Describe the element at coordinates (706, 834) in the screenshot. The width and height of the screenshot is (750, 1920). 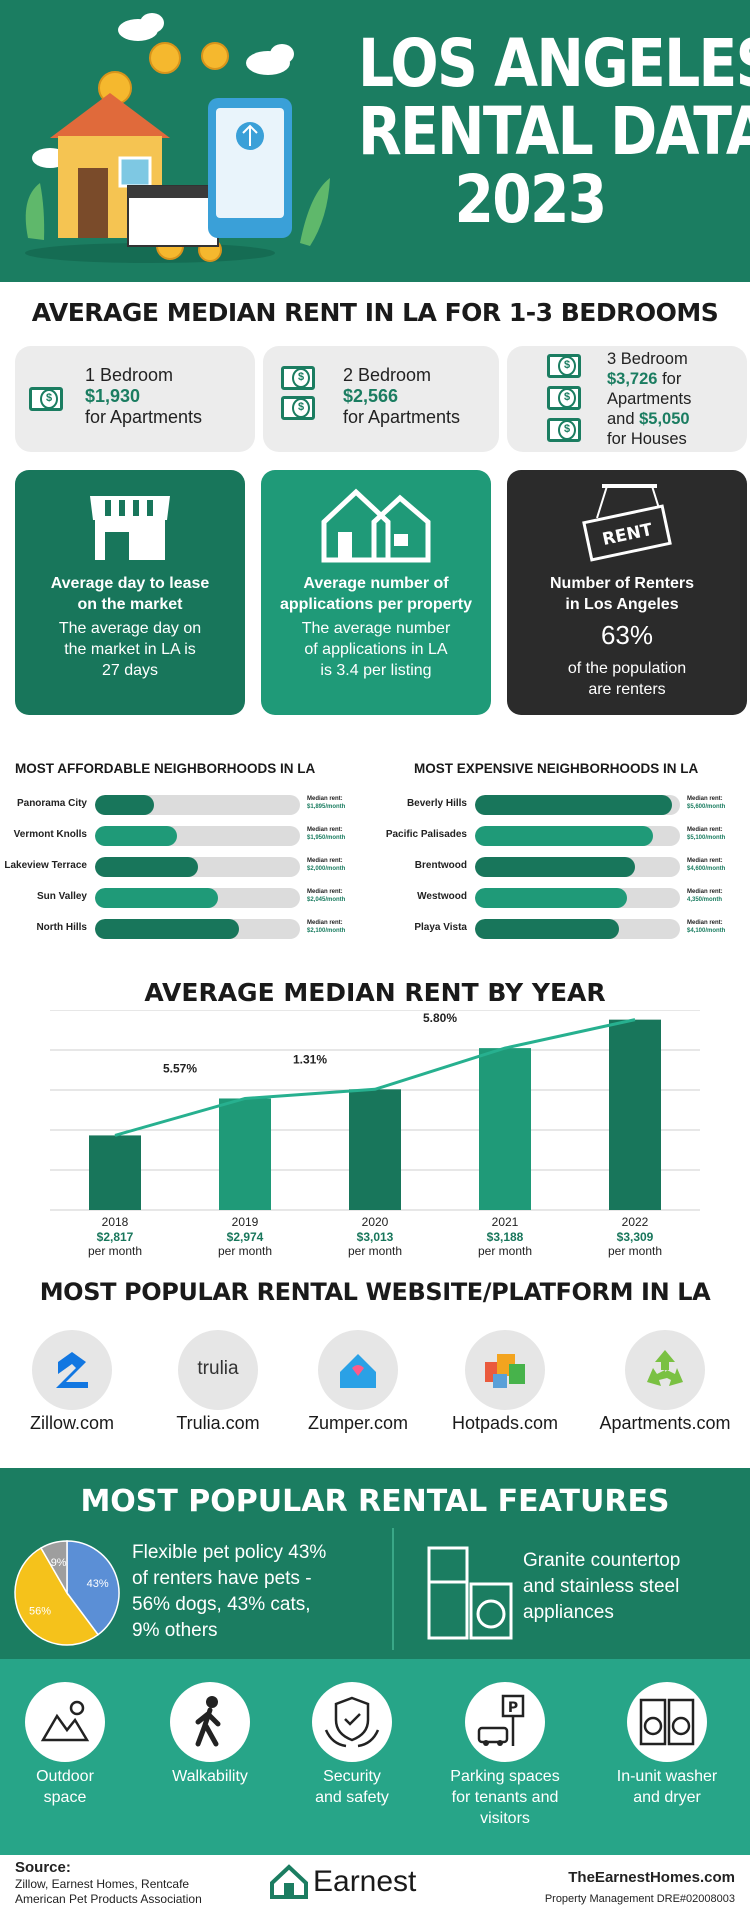
I see `median-rent-label: Median rent: $5,100/month` at that location.